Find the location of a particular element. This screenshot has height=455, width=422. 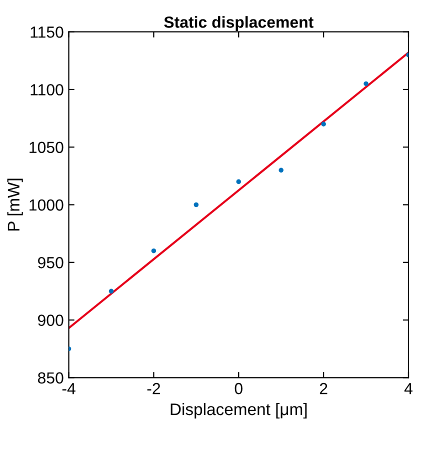

y-axis-title: P [mW] is located at coordinates (15, 204).